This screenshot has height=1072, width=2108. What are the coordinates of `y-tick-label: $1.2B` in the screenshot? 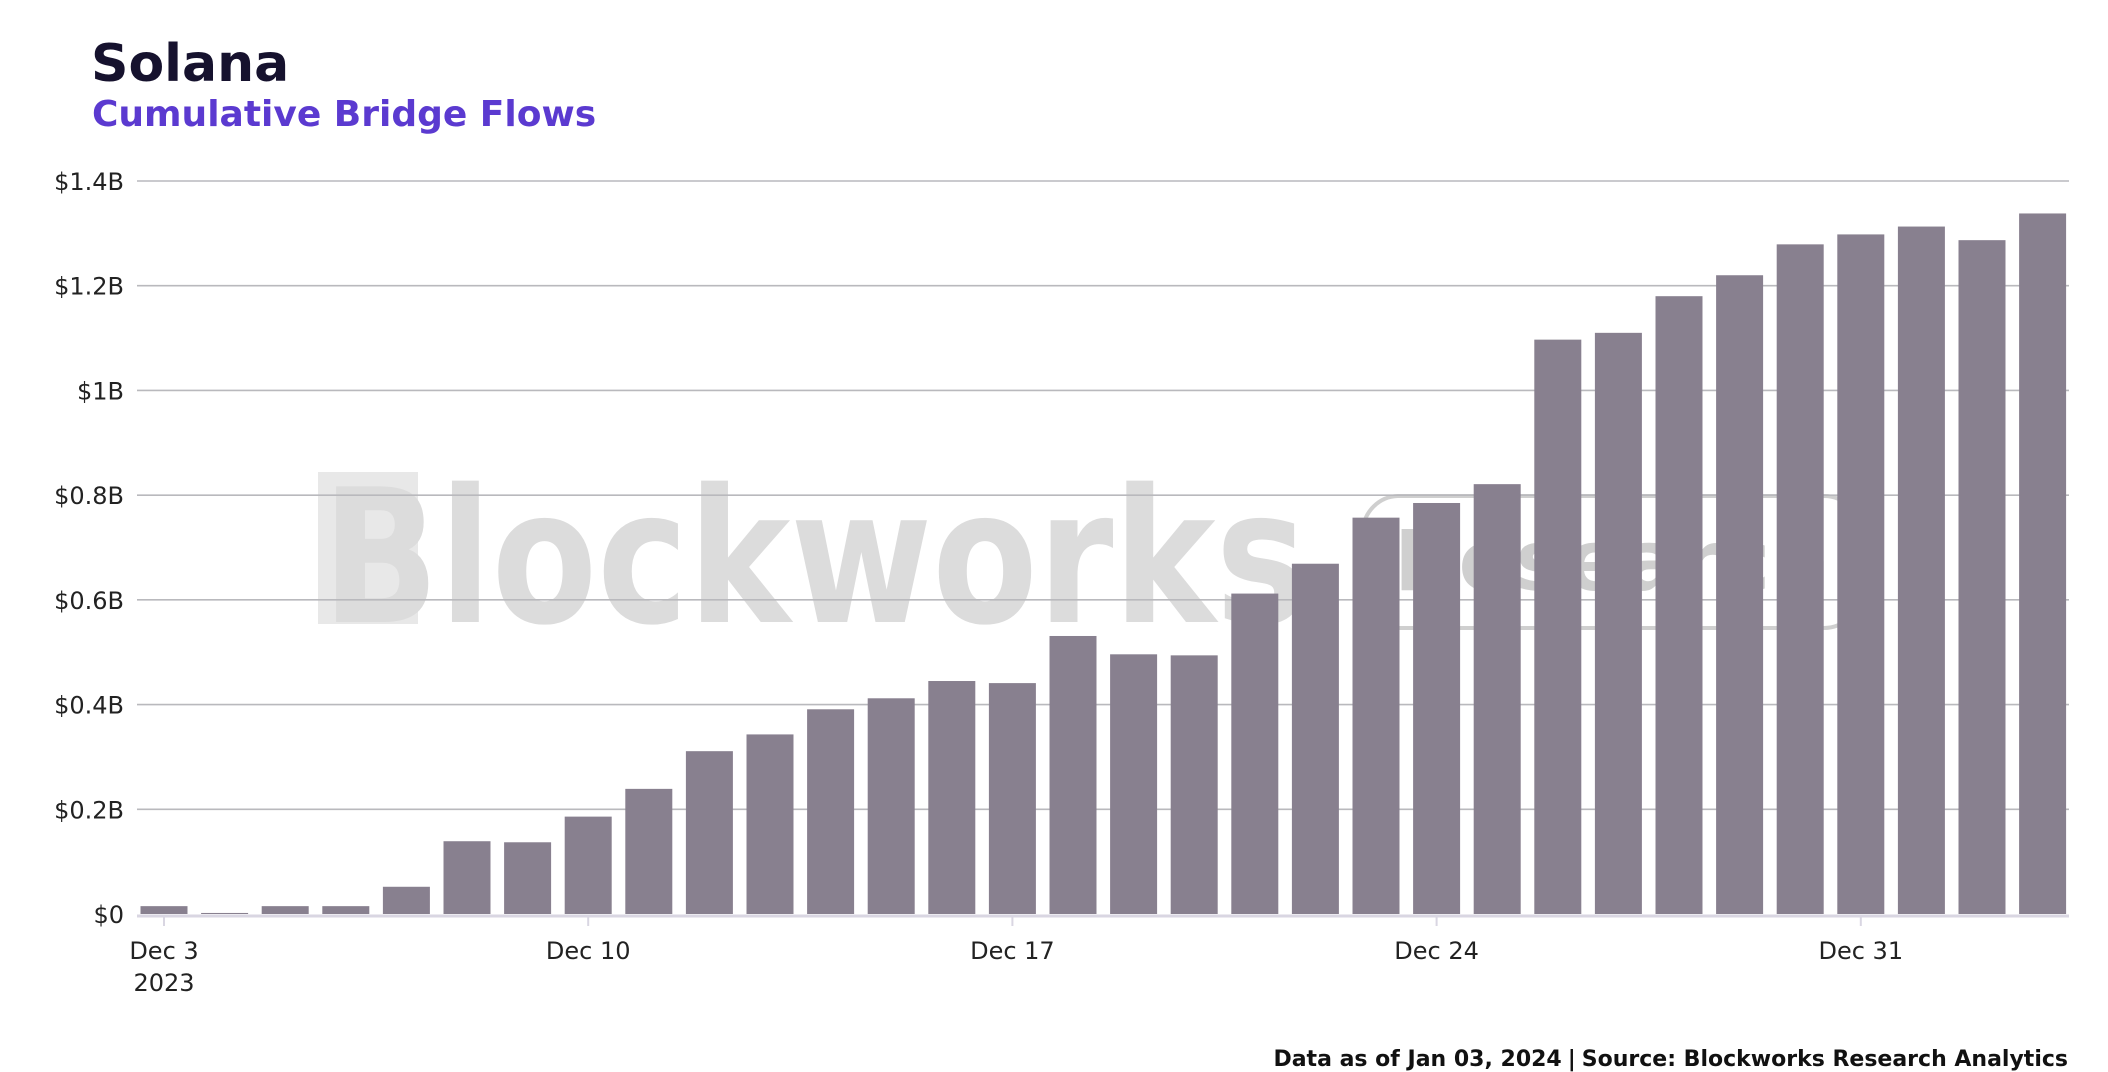 It's located at (89, 287).